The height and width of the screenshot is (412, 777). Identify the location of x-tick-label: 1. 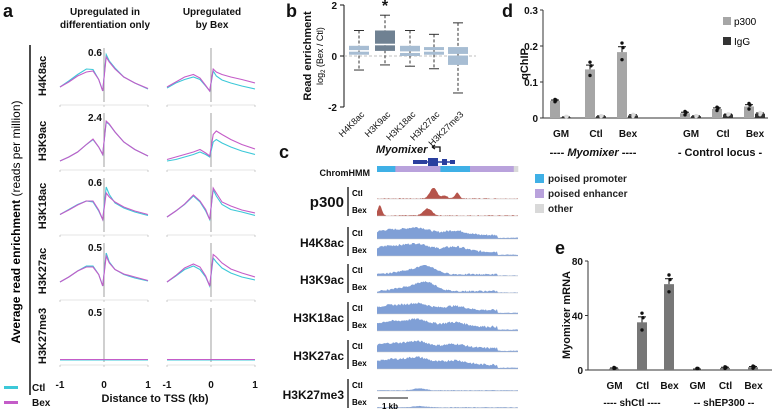
(255, 385).